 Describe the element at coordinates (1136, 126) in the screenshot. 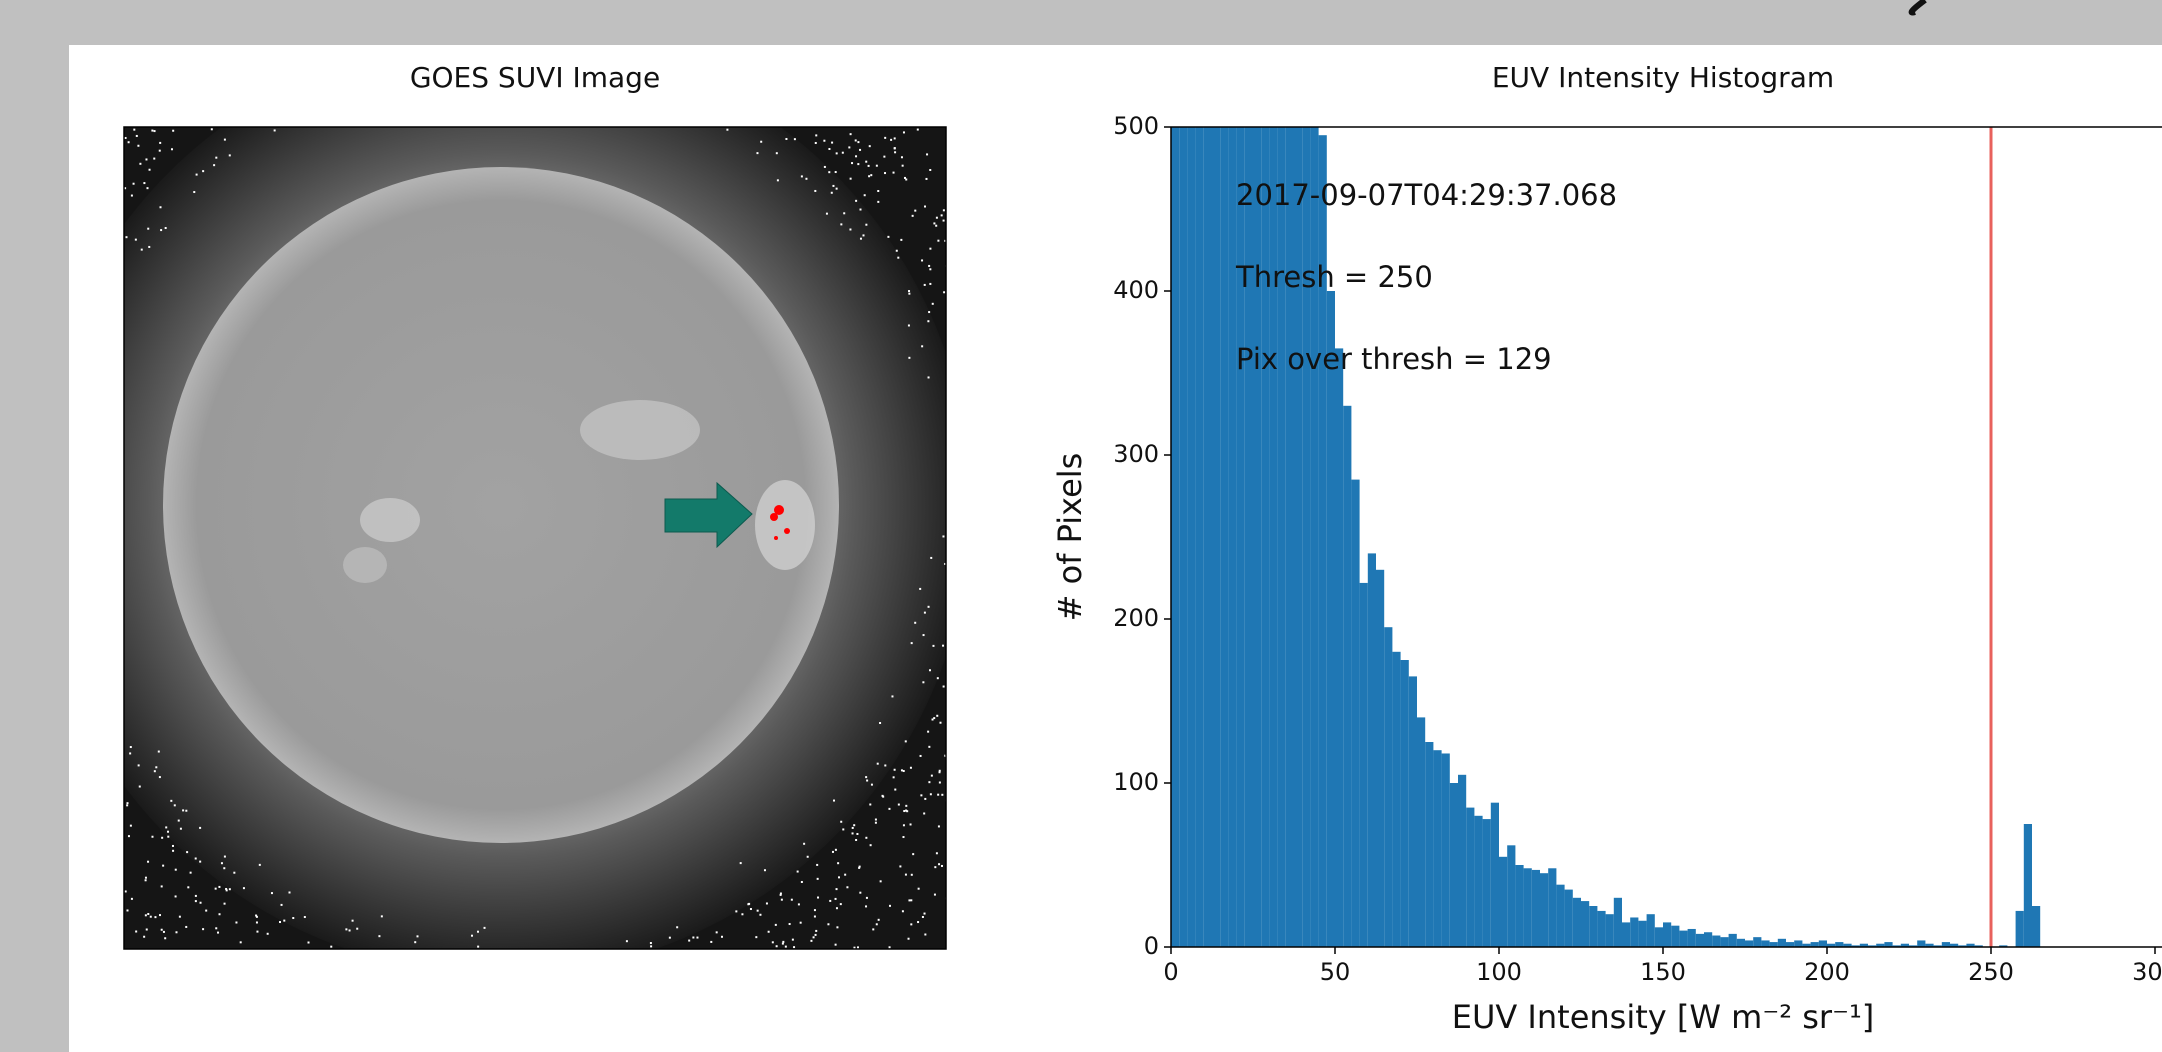

I see `y-tick-label: 500` at that location.